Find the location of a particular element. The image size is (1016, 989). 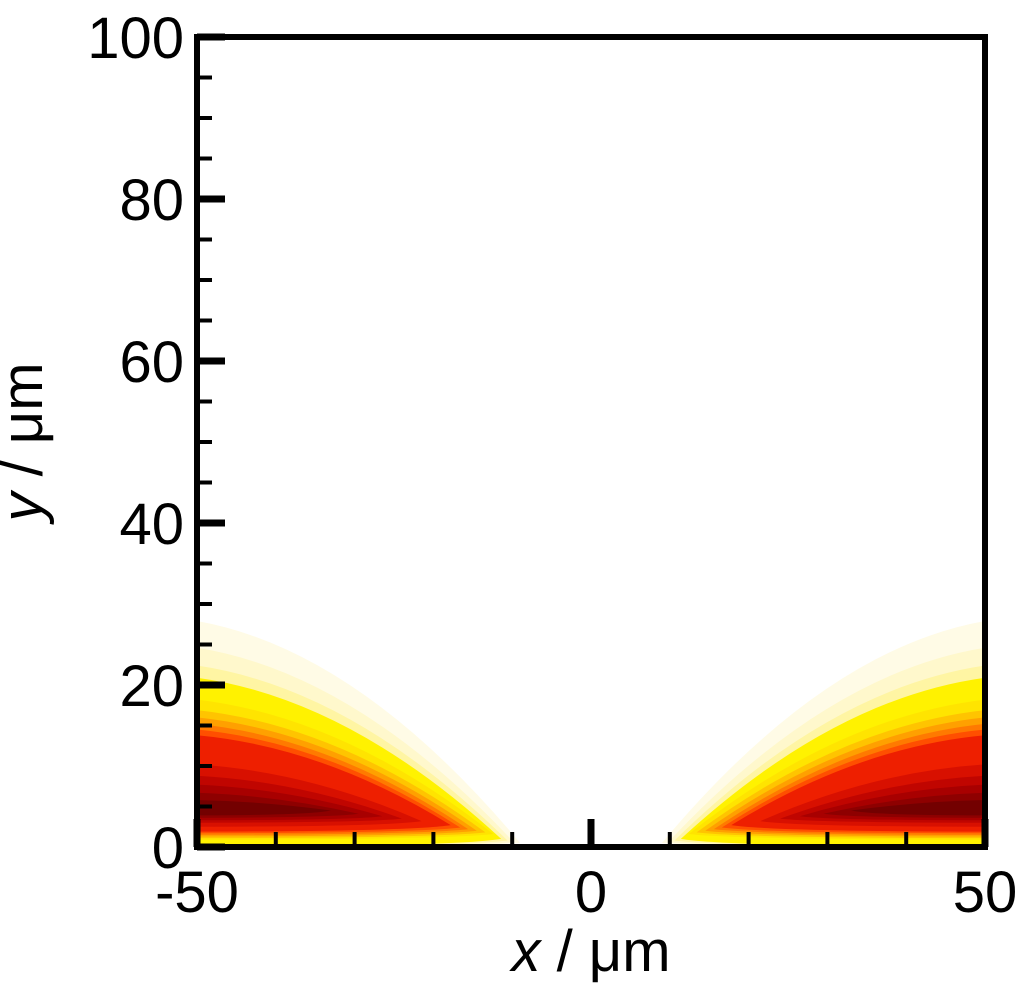

x-tick-label: -50 is located at coordinates (197, 892).